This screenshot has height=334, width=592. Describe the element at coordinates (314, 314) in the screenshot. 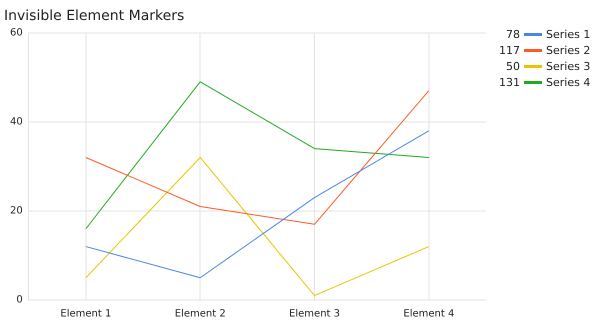

I see `x-tick-label: Element 3` at that location.